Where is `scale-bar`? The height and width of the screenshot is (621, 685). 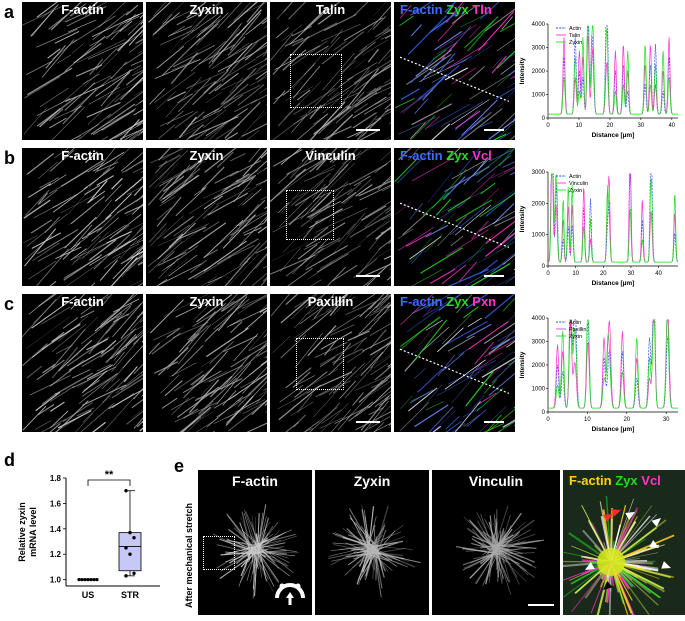 scale-bar is located at coordinates (494, 276).